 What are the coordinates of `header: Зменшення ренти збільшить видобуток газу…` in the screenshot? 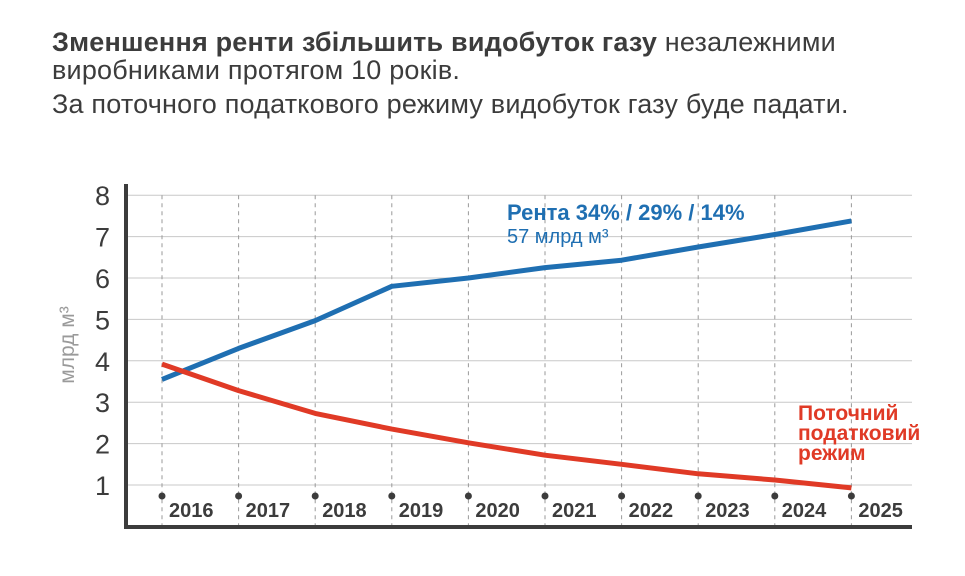 It's located at (492, 73).